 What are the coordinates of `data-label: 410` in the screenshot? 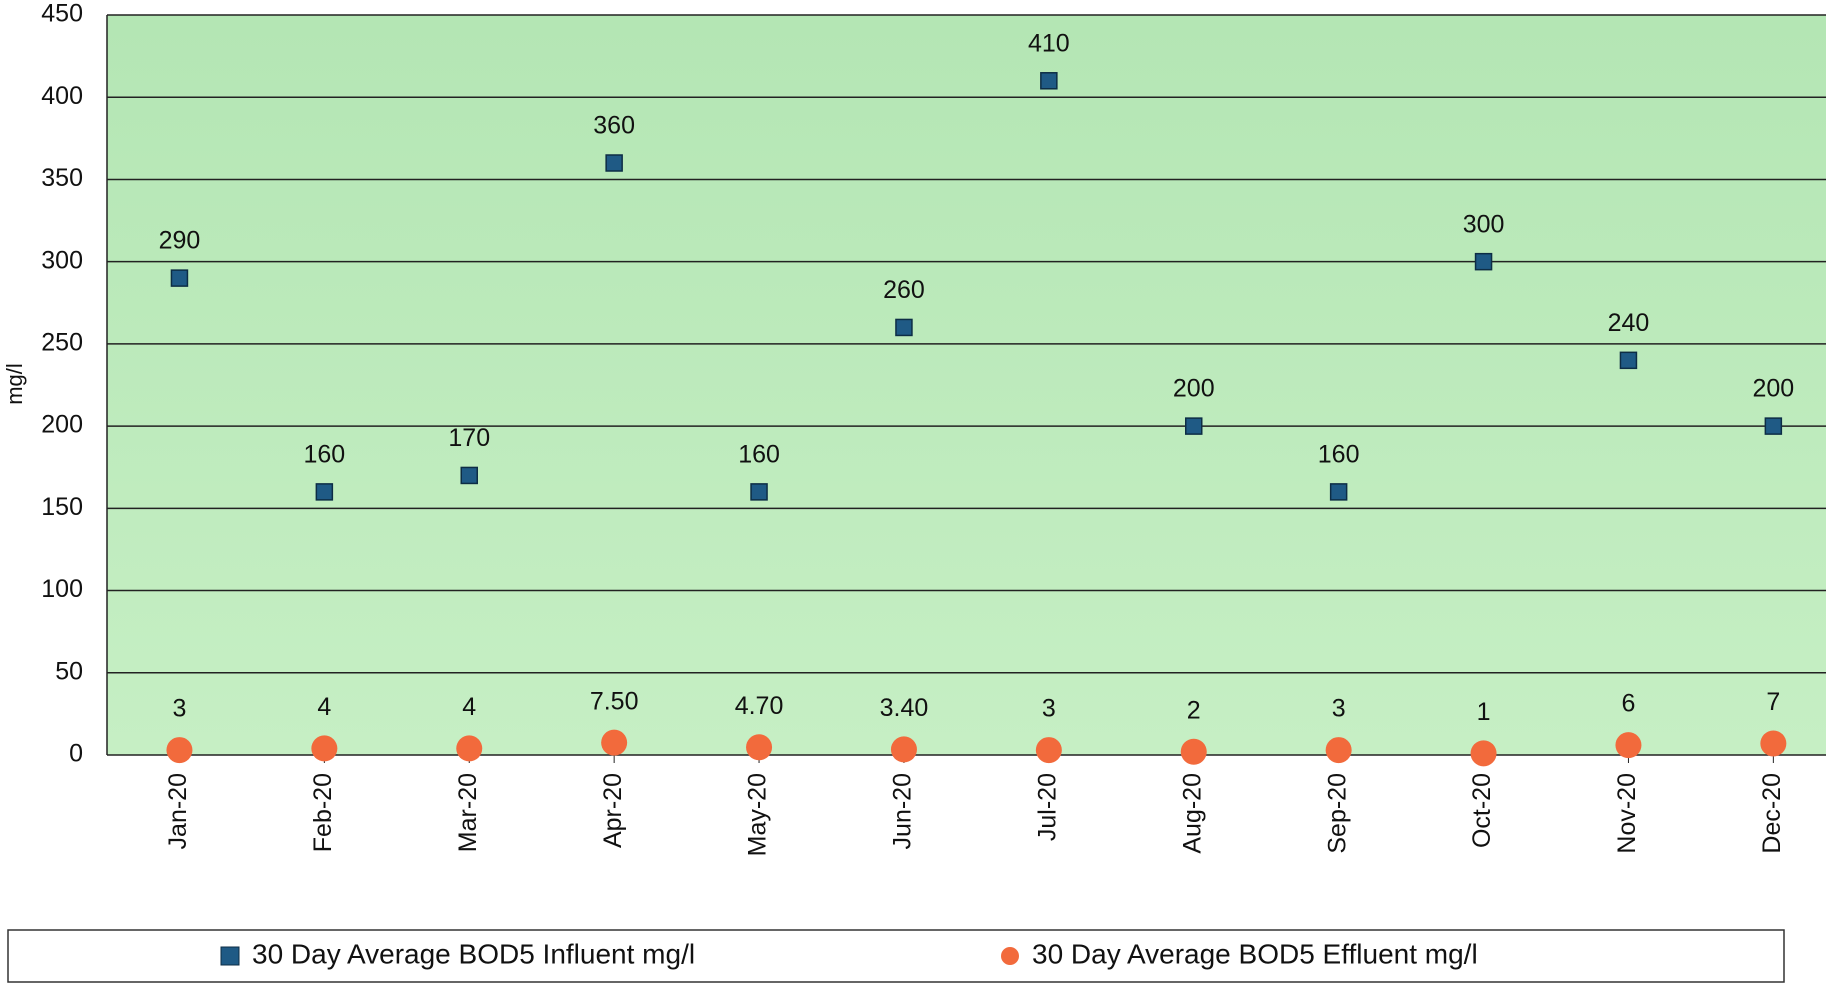 It's located at (1049, 43).